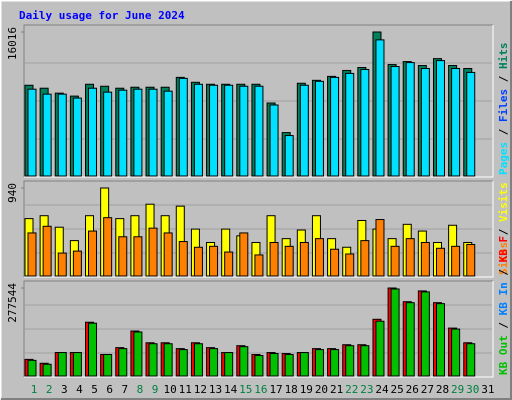 The width and height of the screenshot is (512, 400). I want to click on x-tick-label: 12, so click(200, 389).